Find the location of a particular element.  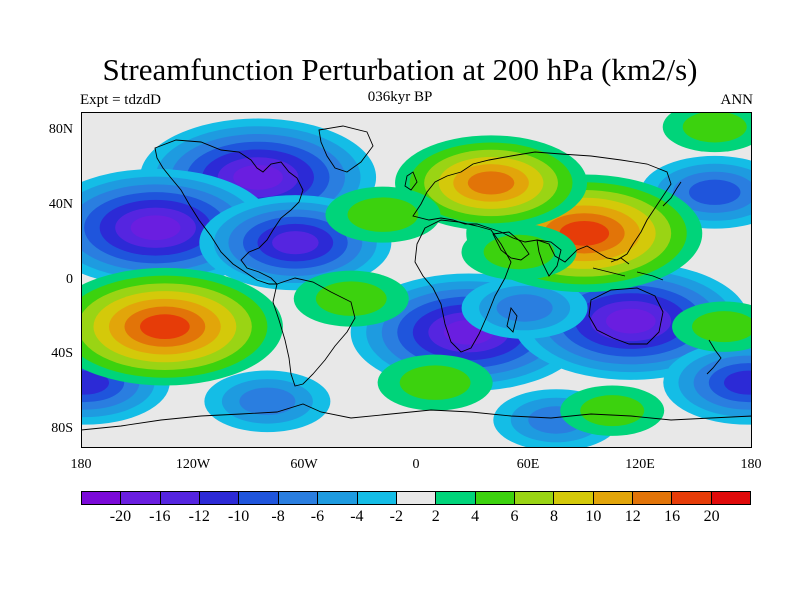

coast-australia is located at coordinates (626, 316).